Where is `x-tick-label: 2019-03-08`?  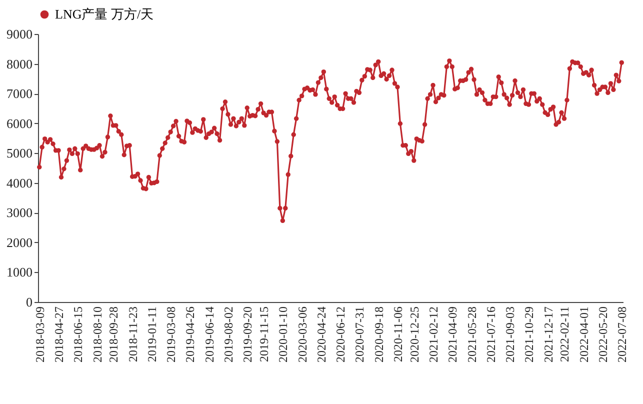 x-tick-label: 2019-03-08 is located at coordinates (171, 334).